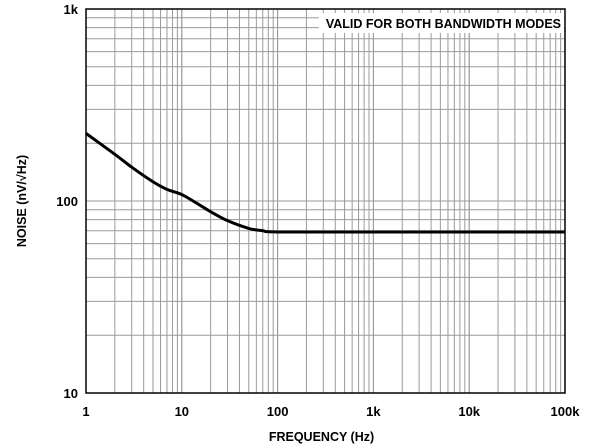  I want to click on annotation-background, so click(441, 23).